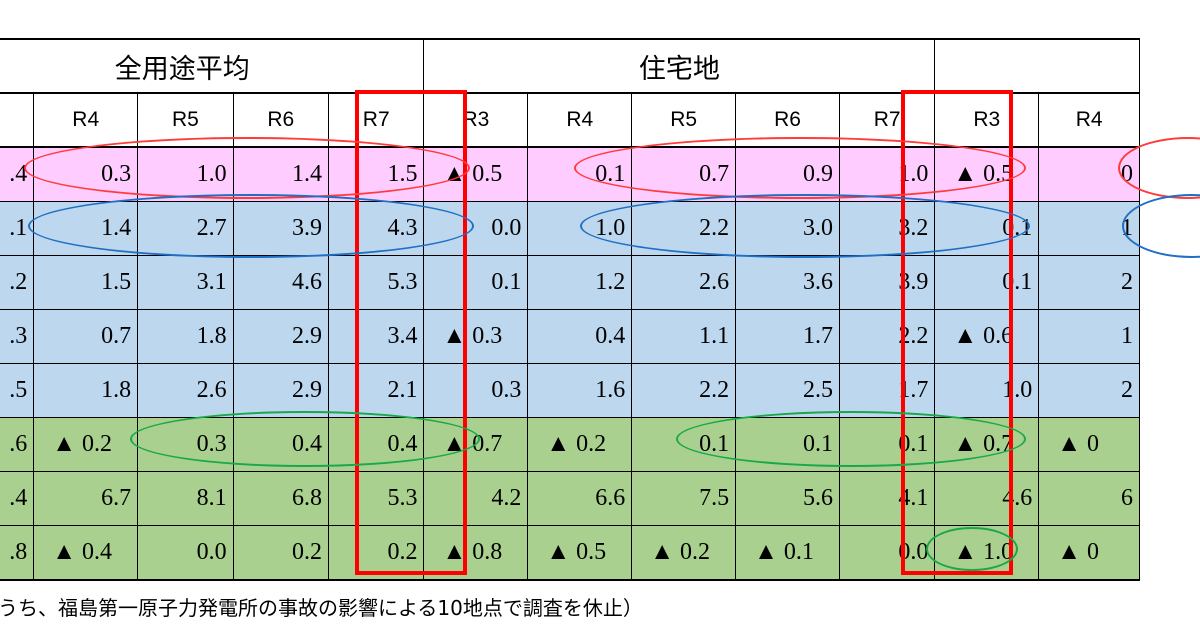  What do you see at coordinates (887, 498) in the screenshot?
I see `table-cell: 4.1` at bounding box center [887, 498].